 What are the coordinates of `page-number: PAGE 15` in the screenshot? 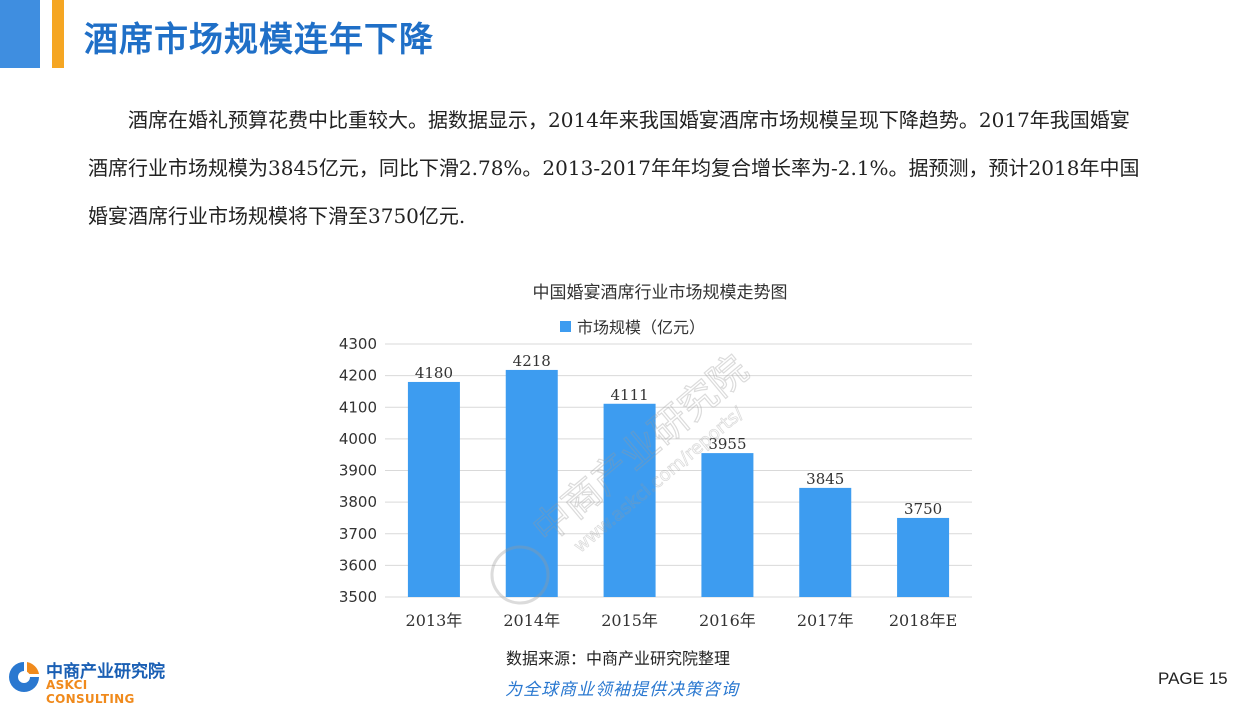 It's located at (1193, 678).